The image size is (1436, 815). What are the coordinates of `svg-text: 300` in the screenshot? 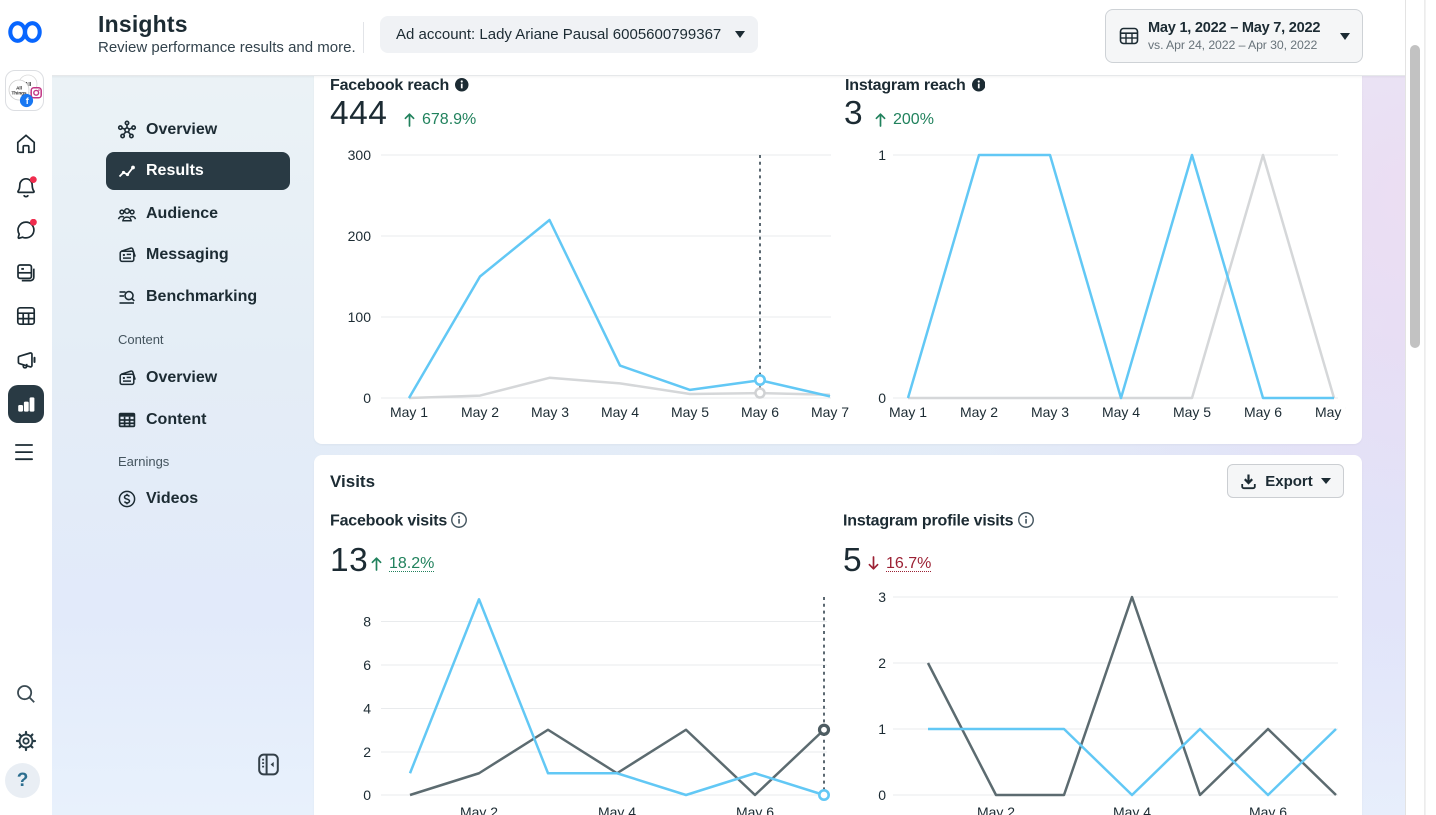 It's located at (360, 155).